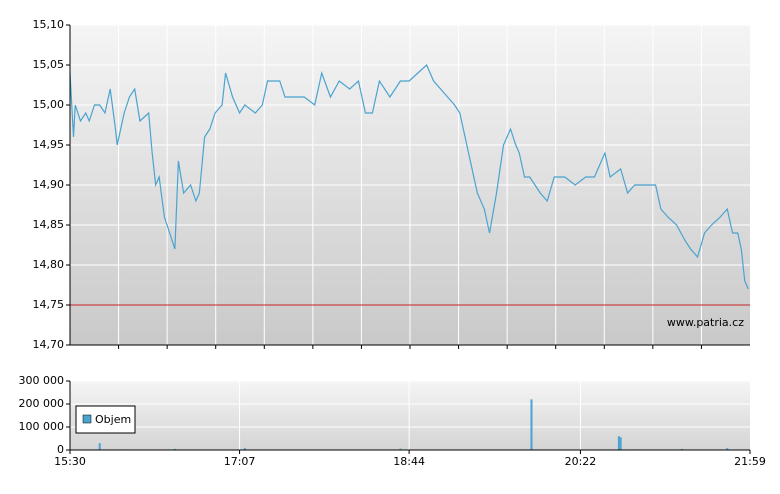 The width and height of the screenshot is (780, 494). What do you see at coordinates (70, 461) in the screenshot?
I see `x-tick-label: 15:30` at bounding box center [70, 461].